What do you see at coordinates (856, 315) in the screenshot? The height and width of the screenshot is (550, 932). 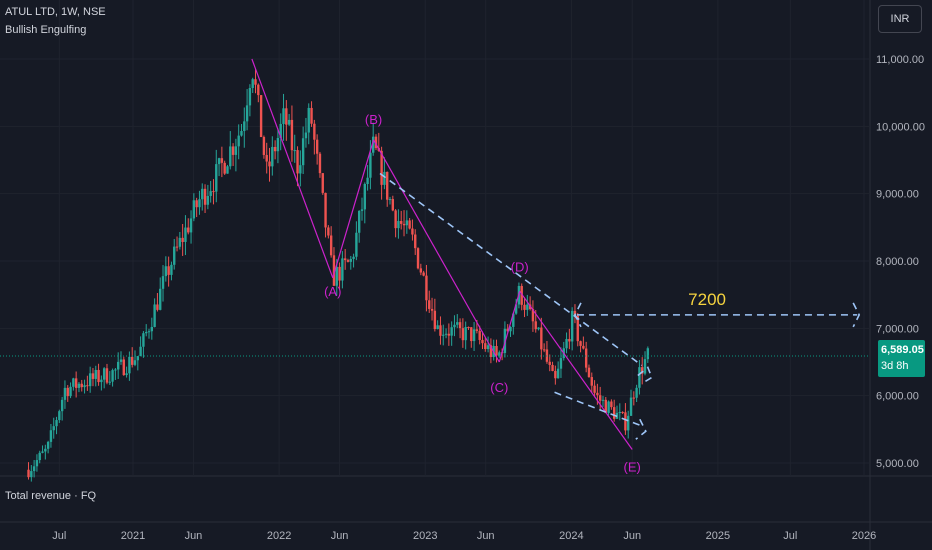 I see `target-bracket-right` at bounding box center [856, 315].